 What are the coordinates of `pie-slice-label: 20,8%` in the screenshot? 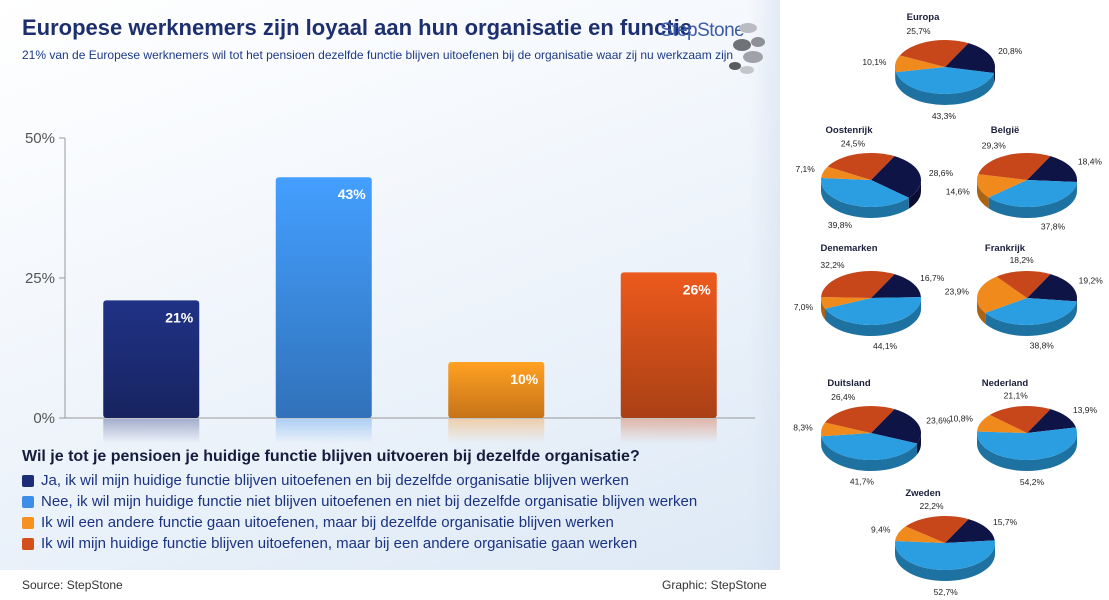 It's located at (1010, 51).